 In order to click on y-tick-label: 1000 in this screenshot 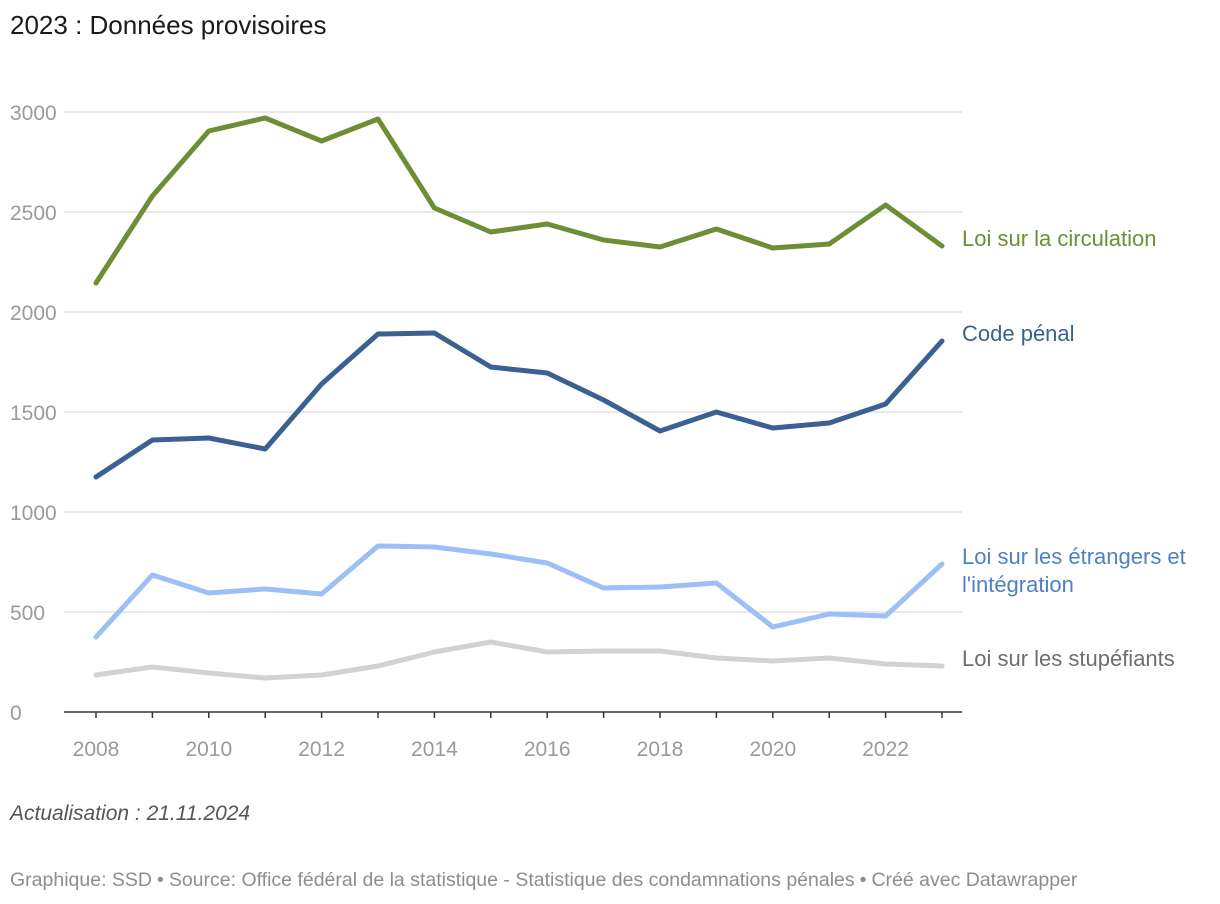, I will do `click(33, 513)`.